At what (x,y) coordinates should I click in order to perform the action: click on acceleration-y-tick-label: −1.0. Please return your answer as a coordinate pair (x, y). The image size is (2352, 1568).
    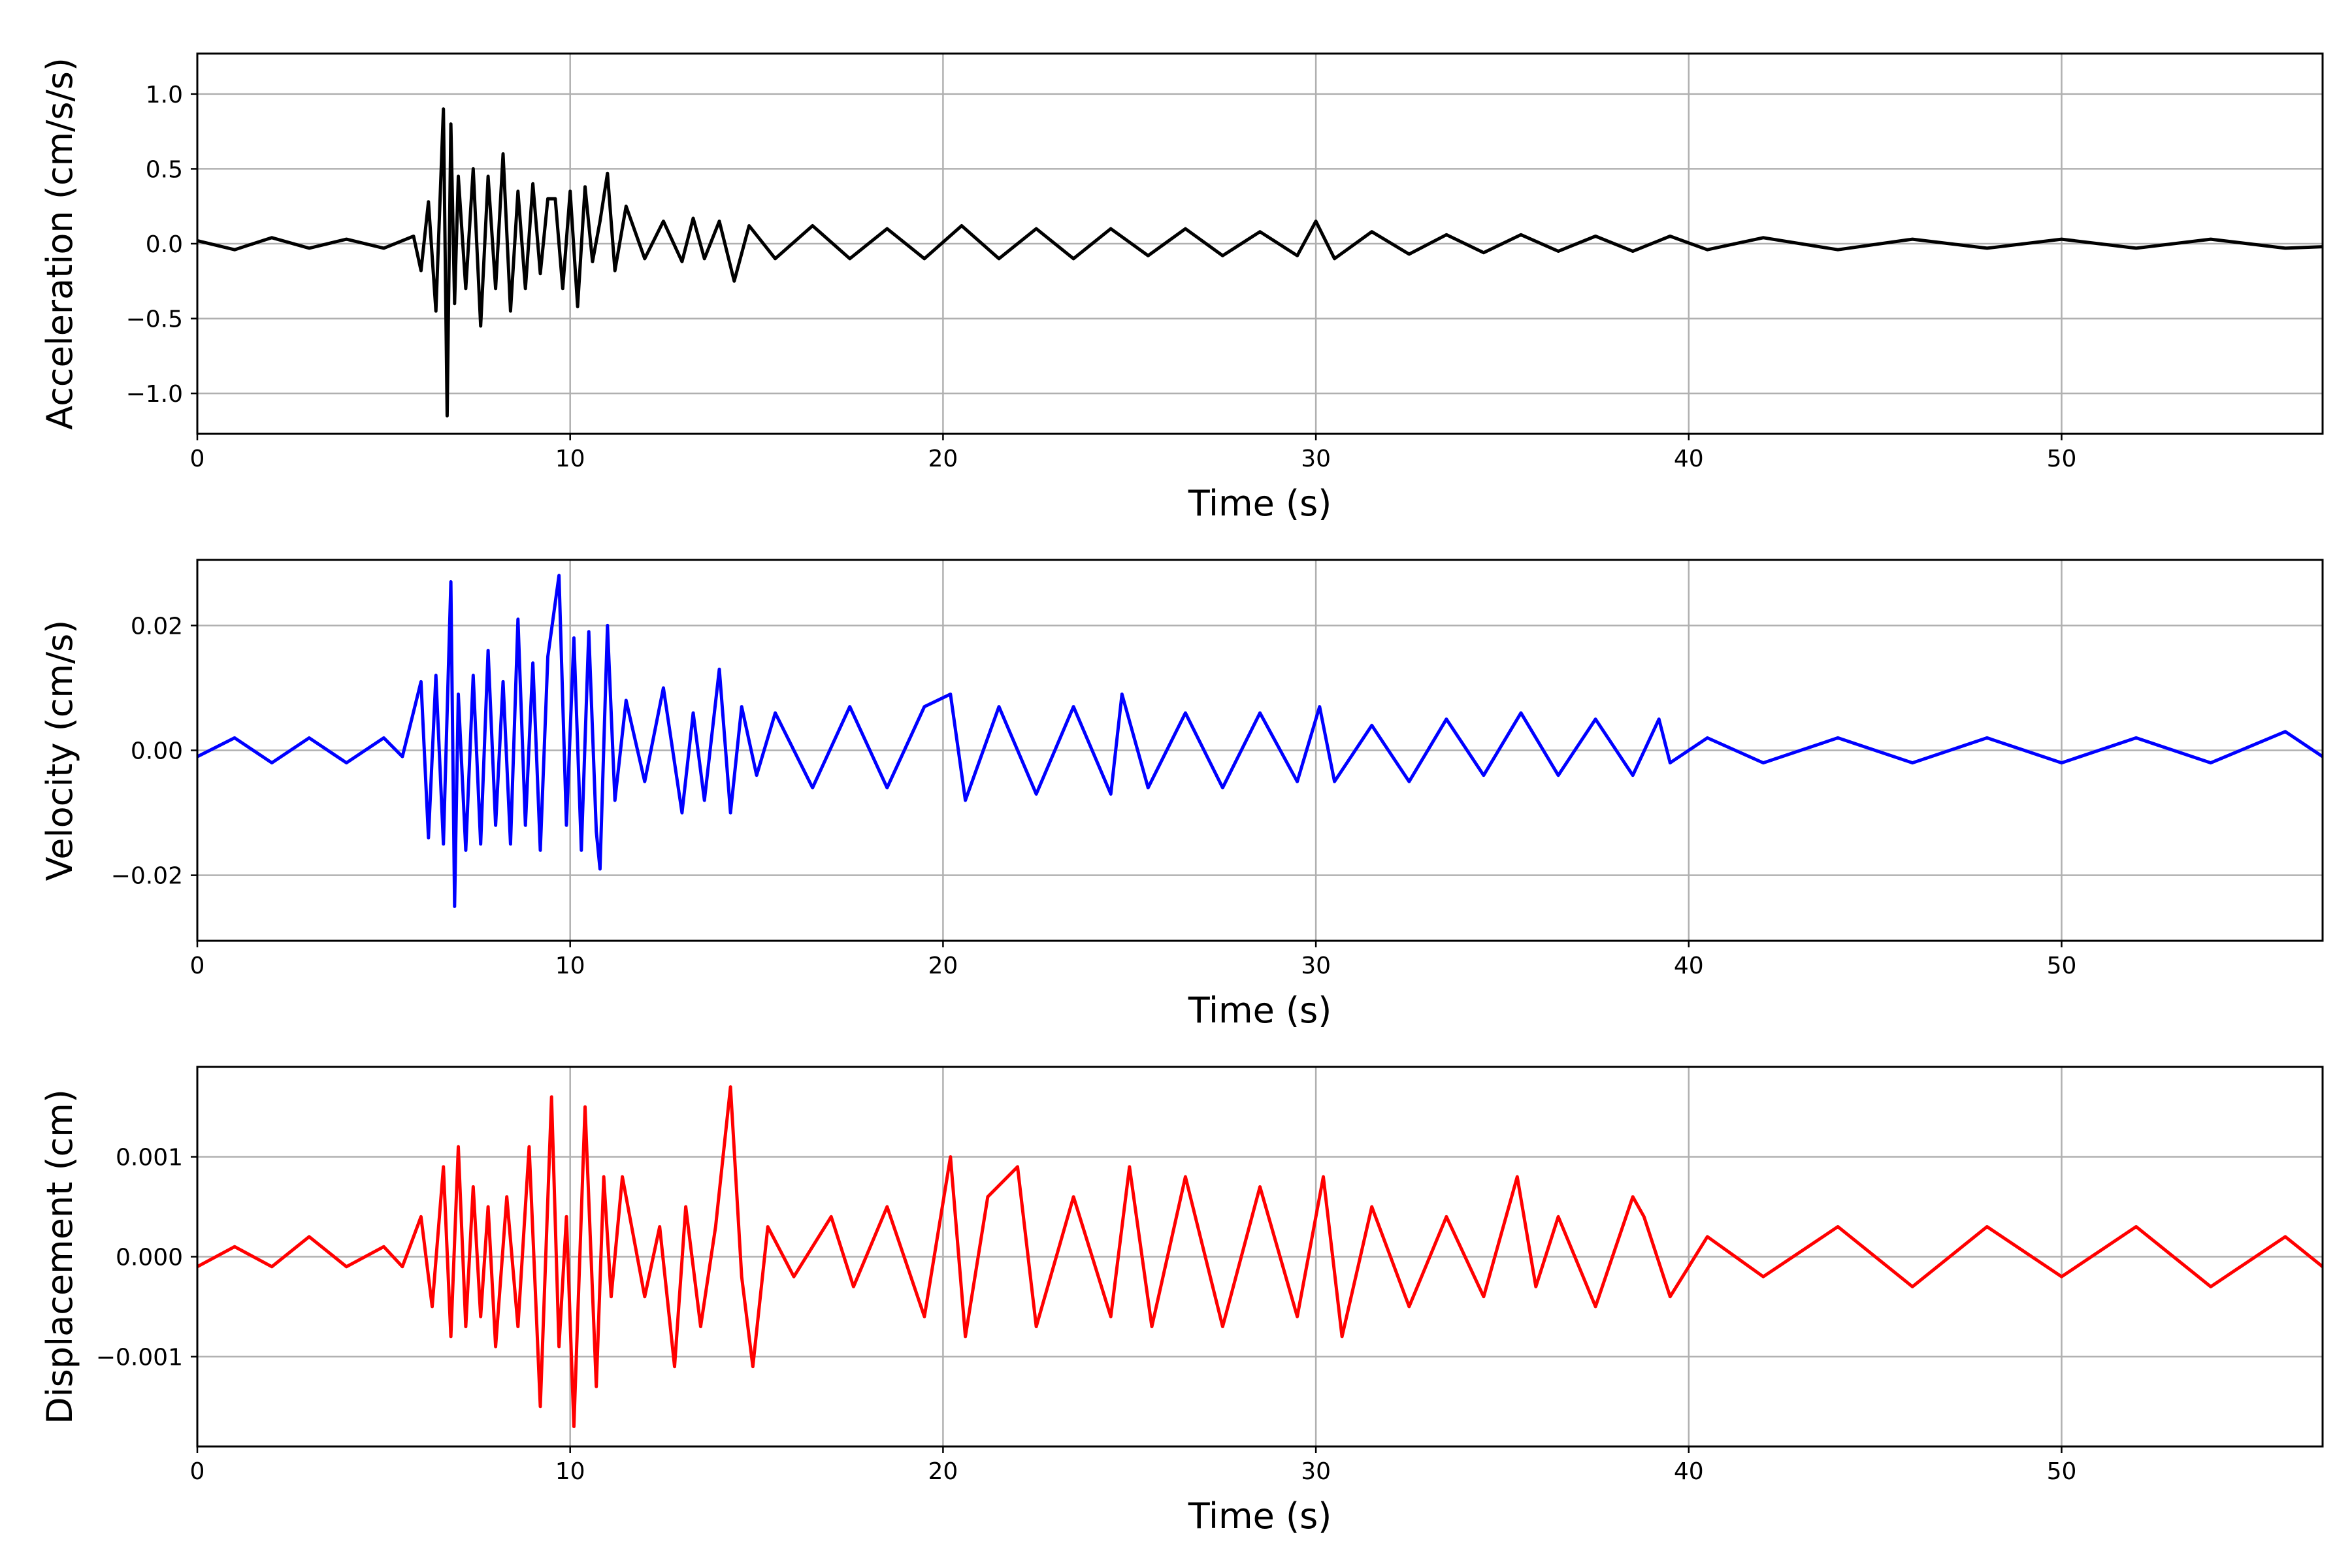
    Looking at the image, I should click on (154, 394).